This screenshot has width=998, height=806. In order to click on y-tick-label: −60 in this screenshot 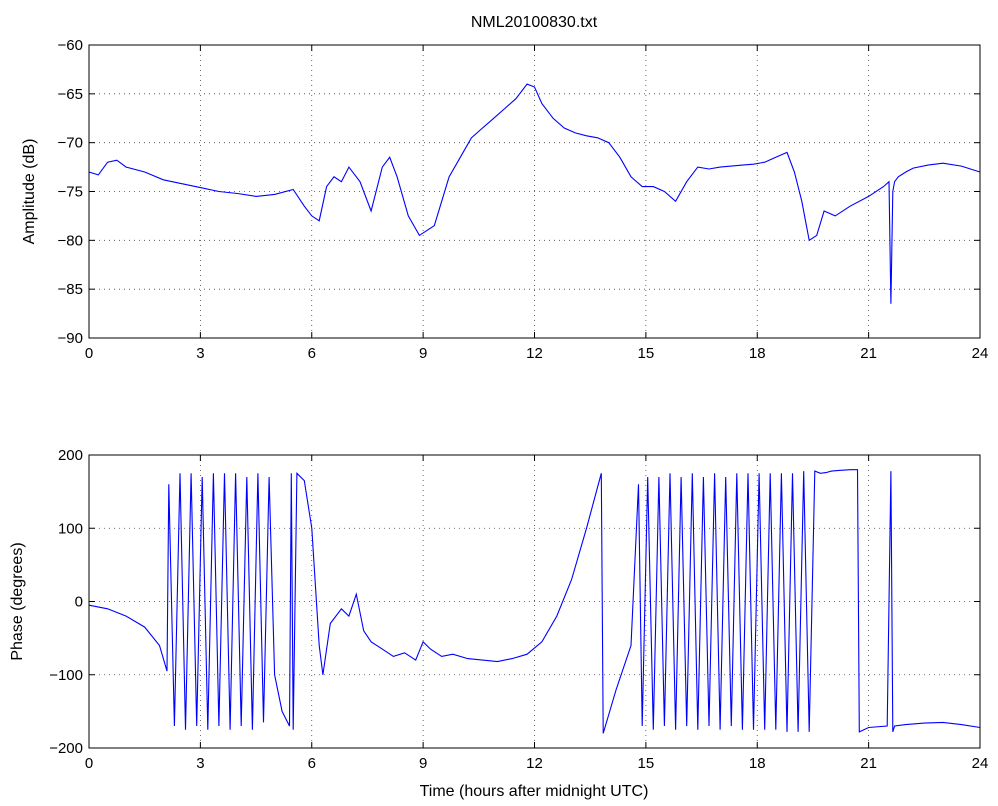, I will do `click(70, 45)`.